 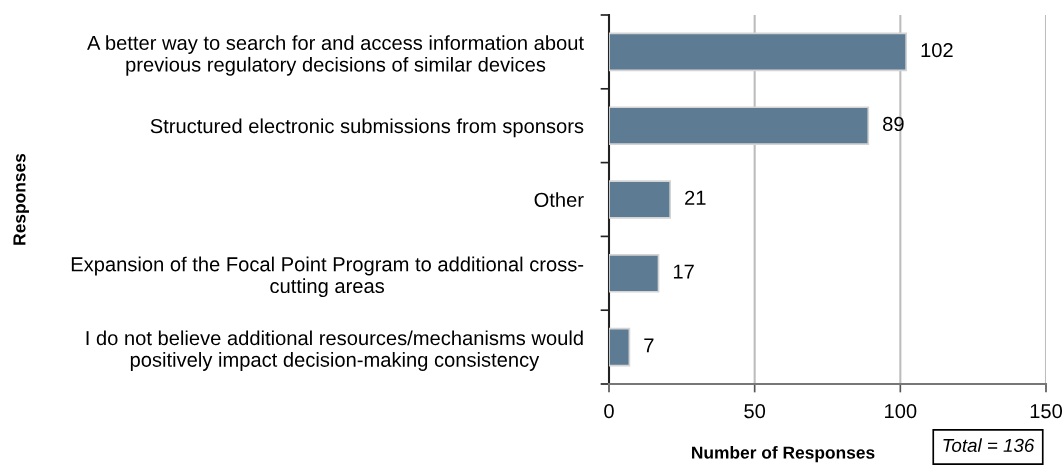 I want to click on x-tick-label: 150, so click(x=1046, y=411).